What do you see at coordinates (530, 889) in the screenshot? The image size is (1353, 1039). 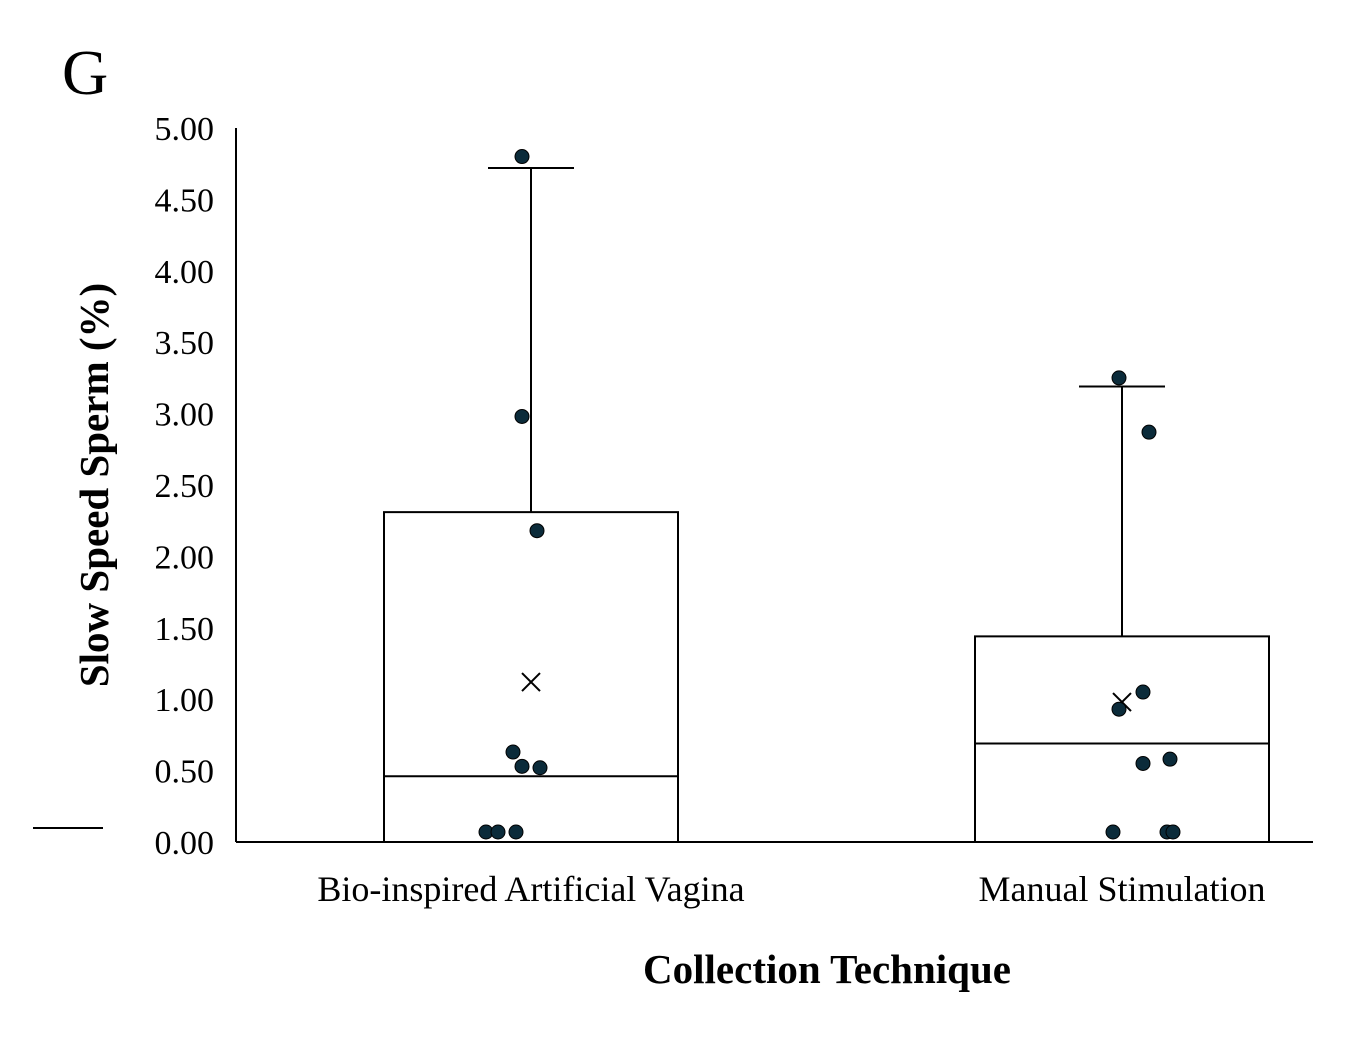 I see `x-tick-label-bio-inspired: Bio-inspired Artificial Vagina` at bounding box center [530, 889].